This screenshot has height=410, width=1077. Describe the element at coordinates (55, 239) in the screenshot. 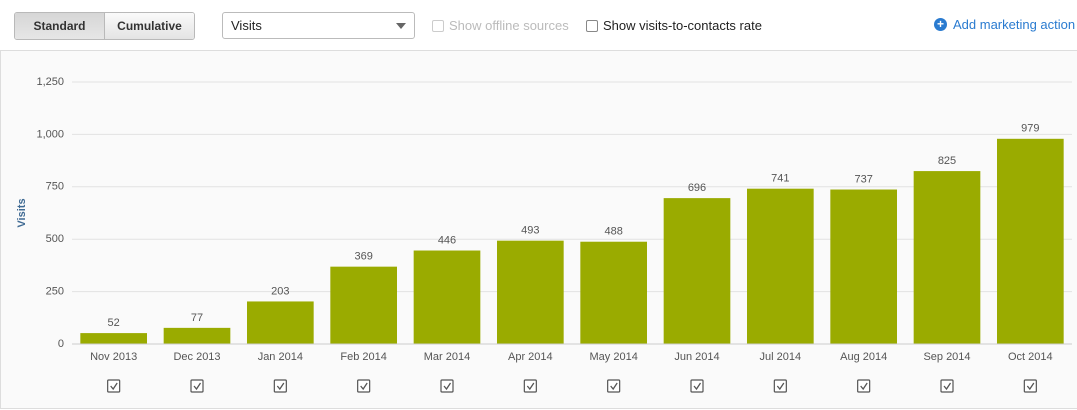

I see `y-tick-label: 500` at that location.